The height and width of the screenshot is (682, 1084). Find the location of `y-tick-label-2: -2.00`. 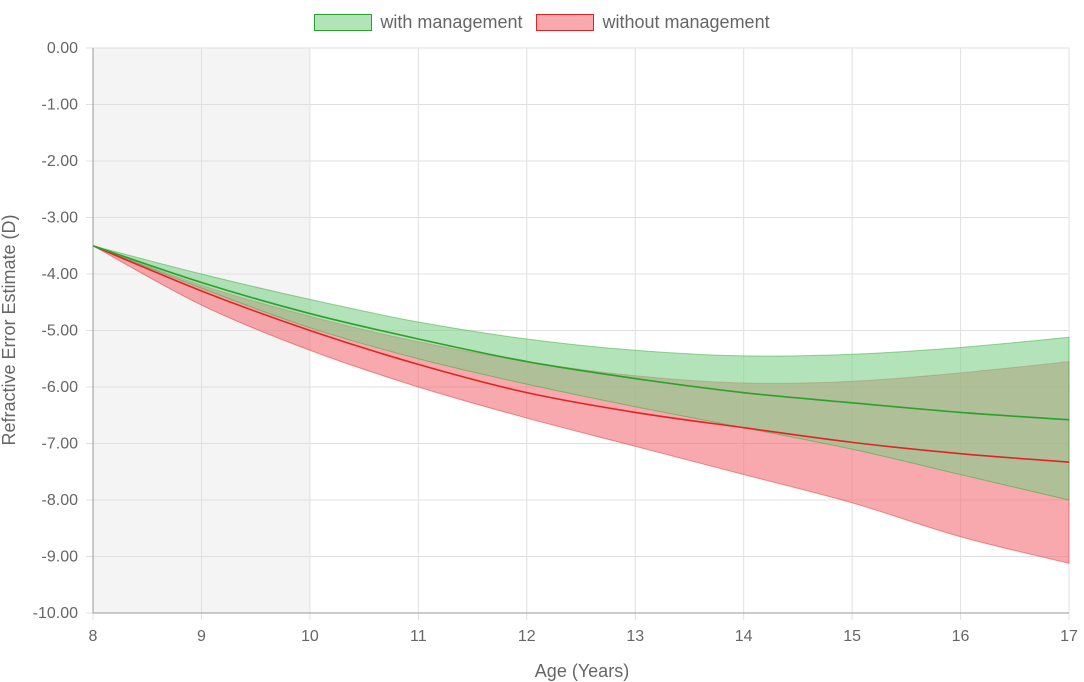

y-tick-label-2: -2.00 is located at coordinates (60, 161).